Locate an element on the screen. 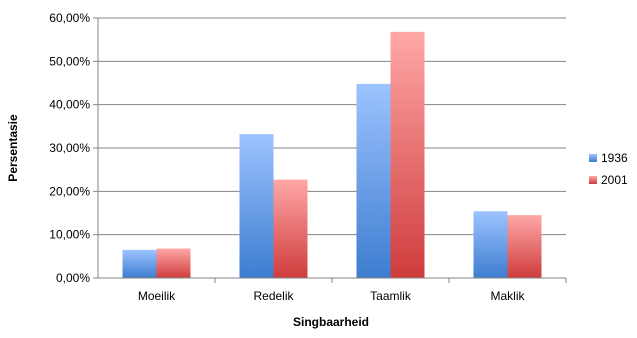  y-axis-title: Persentasie is located at coordinates (13, 148).